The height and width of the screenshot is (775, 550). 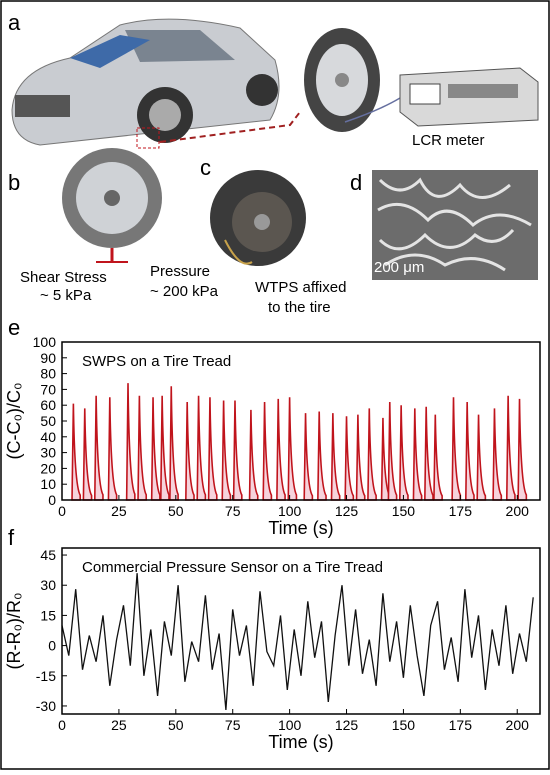 I want to click on pressure-label: Pressure, so click(x=180, y=271).